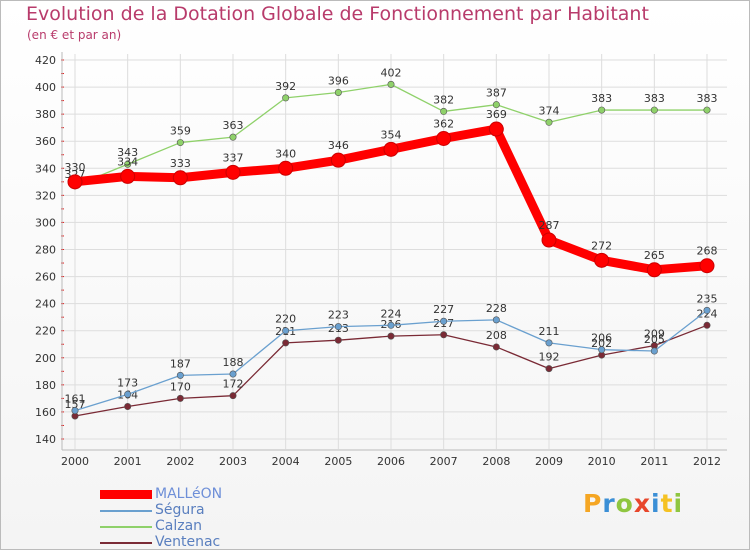 The width and height of the screenshot is (750, 551). Describe the element at coordinates (74, 35) in the screenshot. I see `chart-subtitle: (en € et par an)` at that location.